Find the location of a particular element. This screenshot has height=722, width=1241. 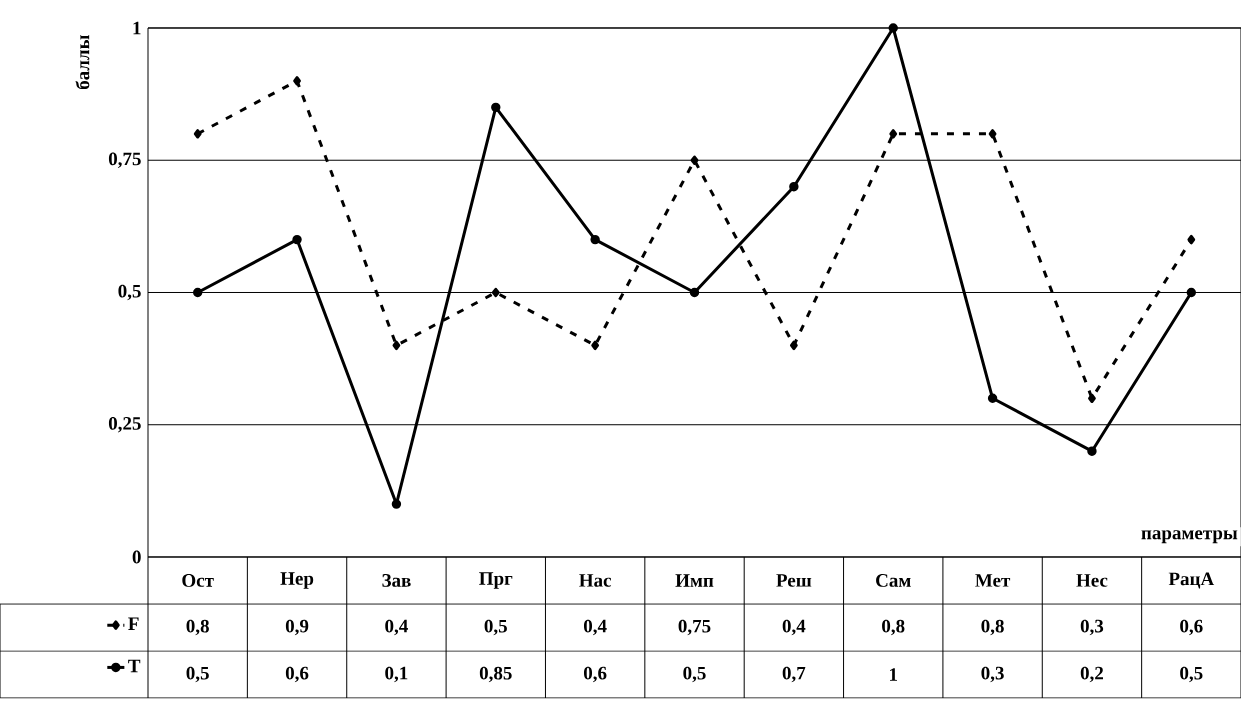

data-label: 0,75 is located at coordinates (694, 627).